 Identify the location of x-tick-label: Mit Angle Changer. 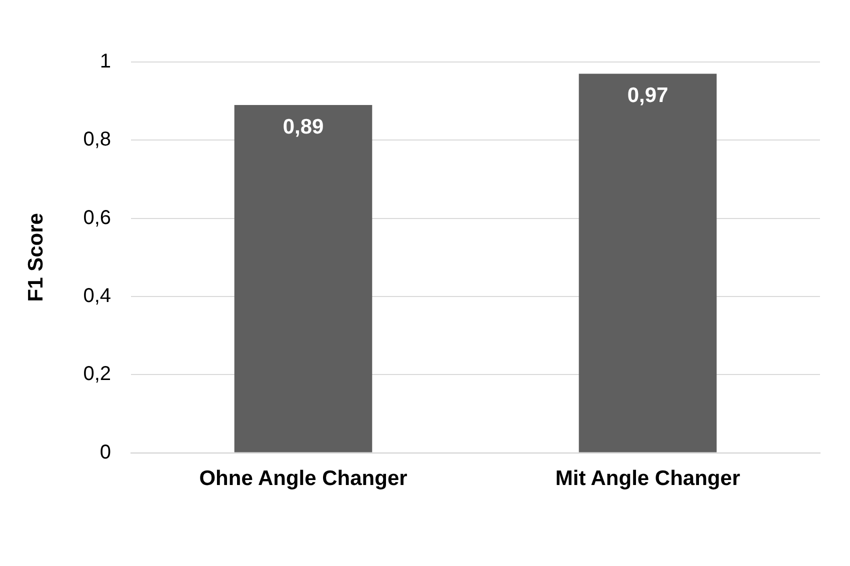
(647, 478).